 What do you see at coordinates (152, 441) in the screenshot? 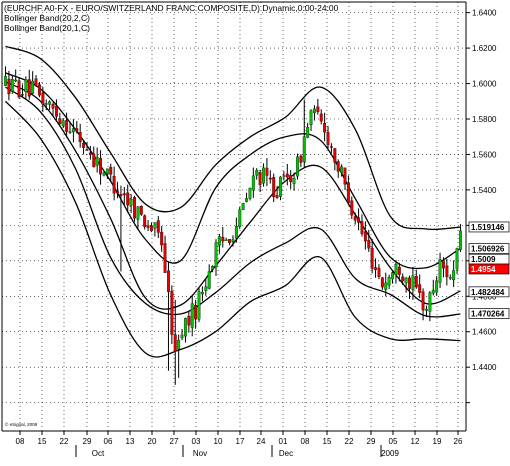
I see `x-tick-label: 20` at bounding box center [152, 441].